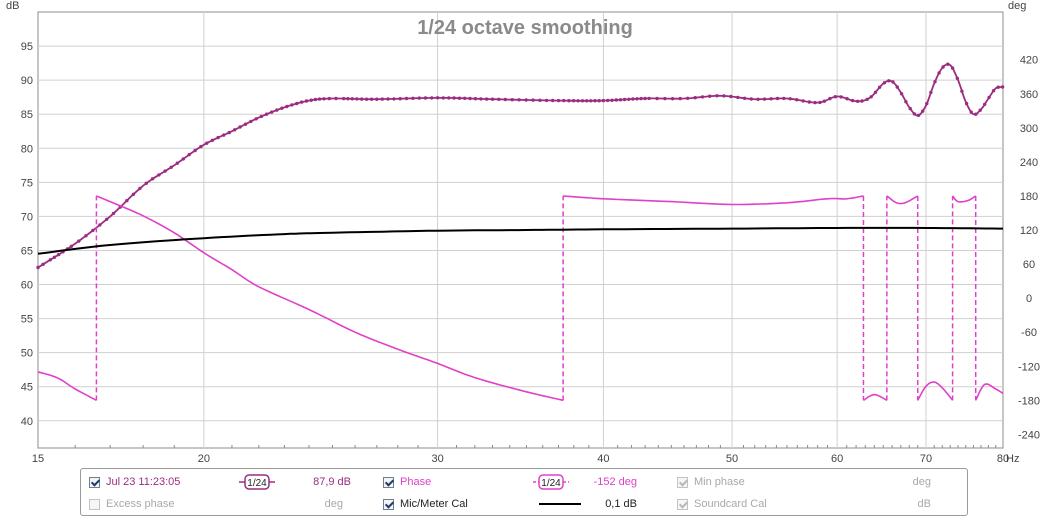  Describe the element at coordinates (719, 482) in the screenshot. I see `min-phase-label: Min phase` at that location.